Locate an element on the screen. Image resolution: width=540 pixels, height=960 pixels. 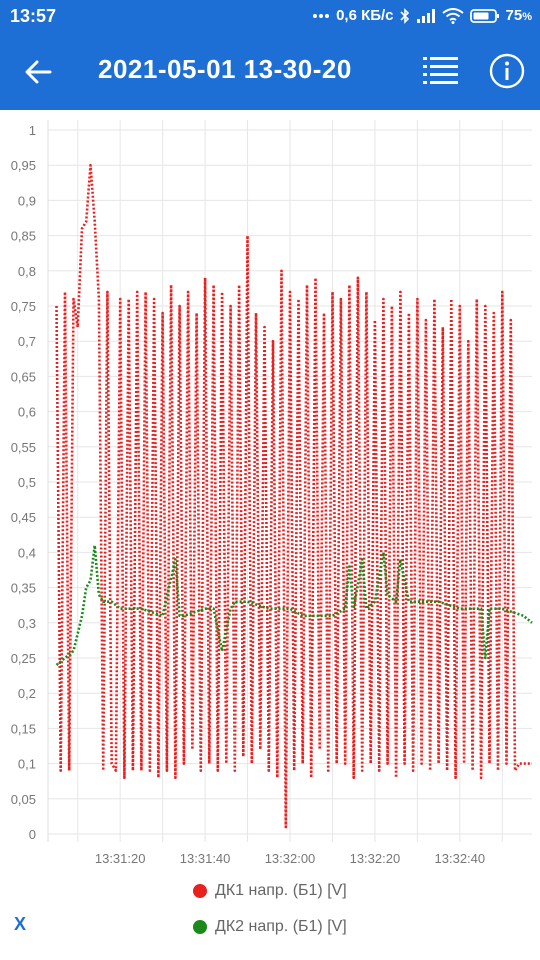
y-tick-label: 0,7 is located at coordinates (27, 341).